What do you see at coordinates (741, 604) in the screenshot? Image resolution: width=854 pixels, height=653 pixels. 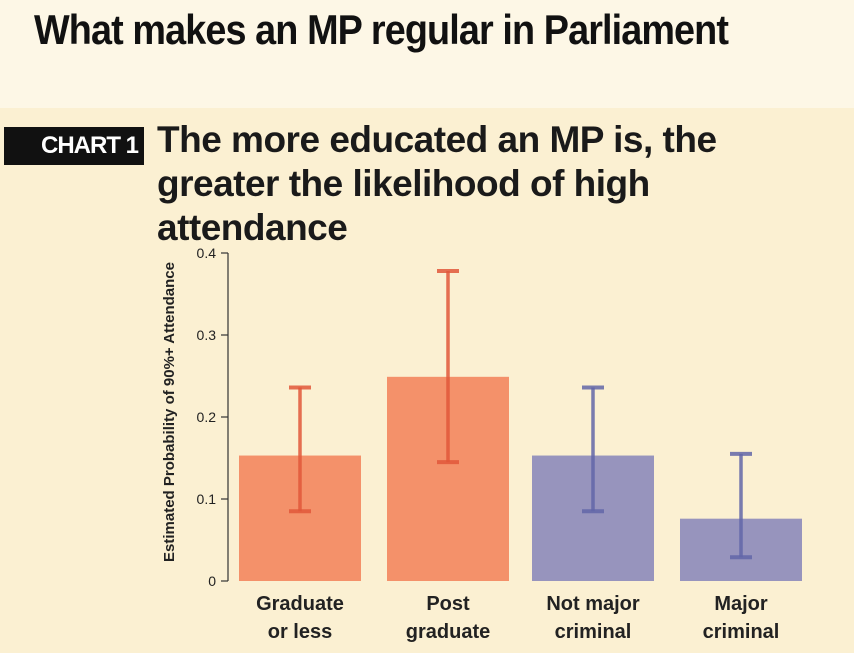 I see `category-label: Major` at bounding box center [741, 604].